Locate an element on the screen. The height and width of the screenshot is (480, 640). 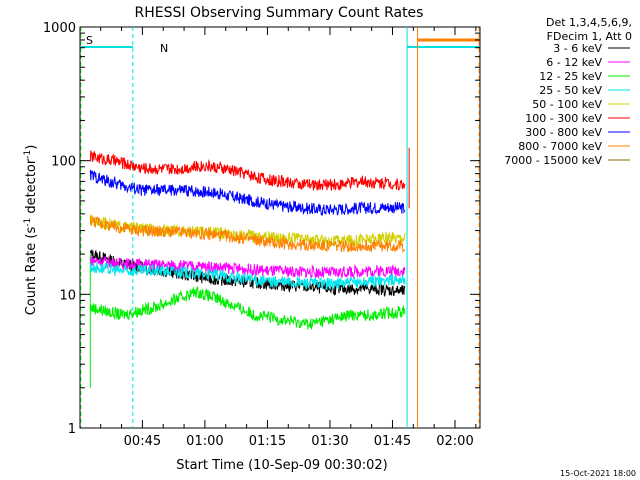
x-tick-label-1: 01:00 is located at coordinates (204, 441).